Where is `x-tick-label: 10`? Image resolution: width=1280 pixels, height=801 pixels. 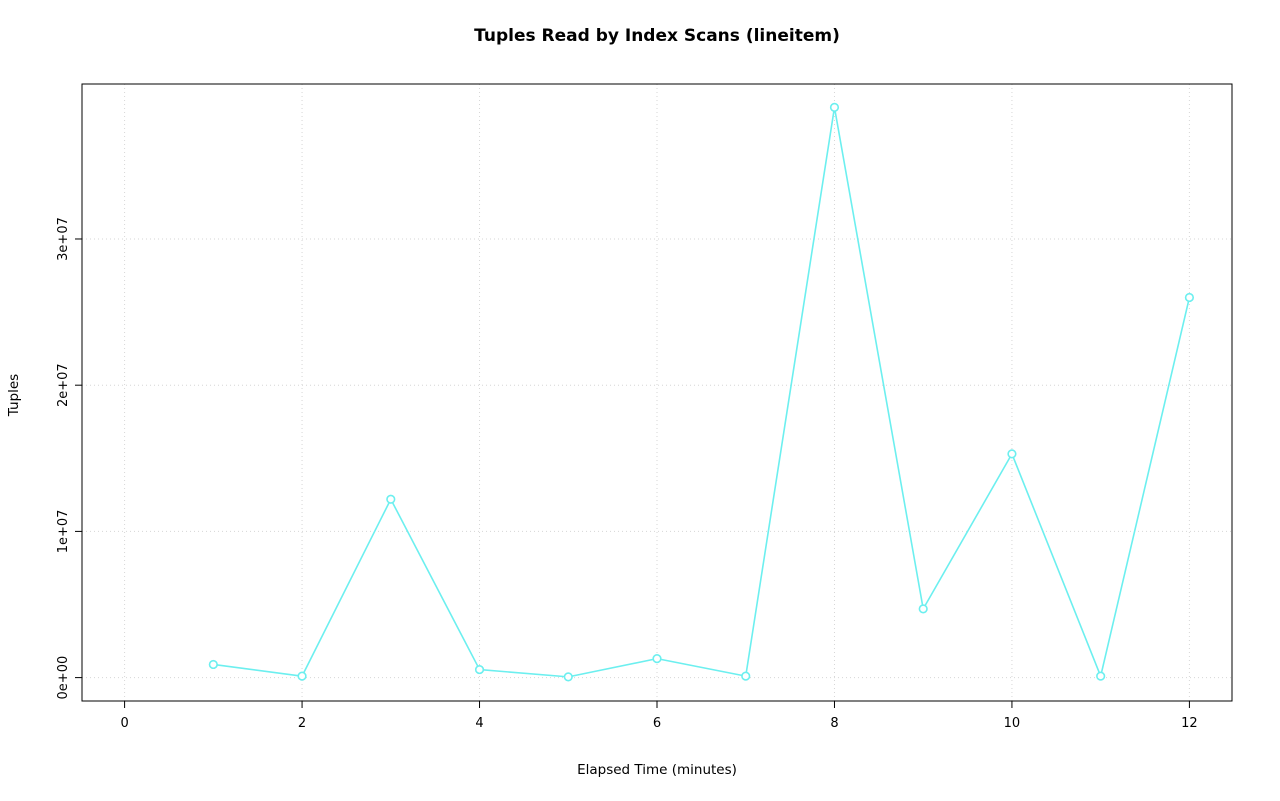 x-tick-label: 10 is located at coordinates (1012, 723).